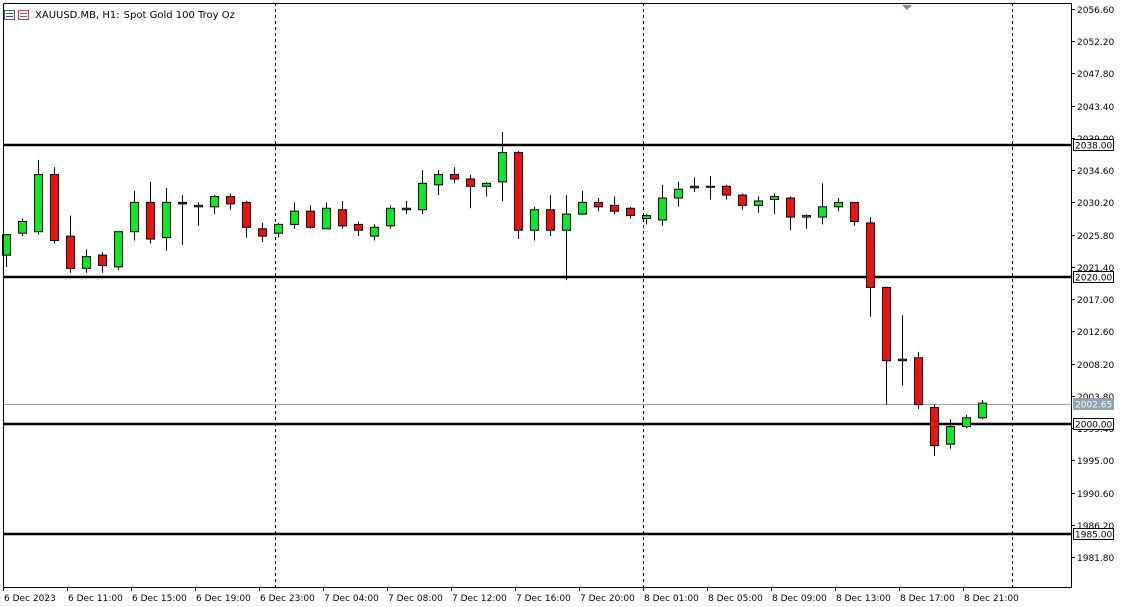 Image resolution: width=1125 pixels, height=607 pixels. What do you see at coordinates (1095, 527) in the screenshot?
I see `y-tick-label: 1986.20` at bounding box center [1095, 527].